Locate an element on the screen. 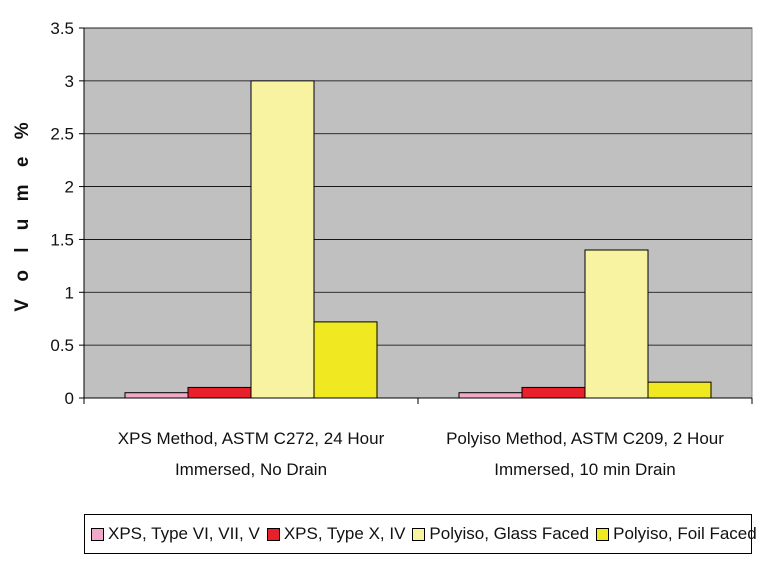 The width and height of the screenshot is (770, 561). x-category-label: Immersed, No Drain is located at coordinates (251, 469).